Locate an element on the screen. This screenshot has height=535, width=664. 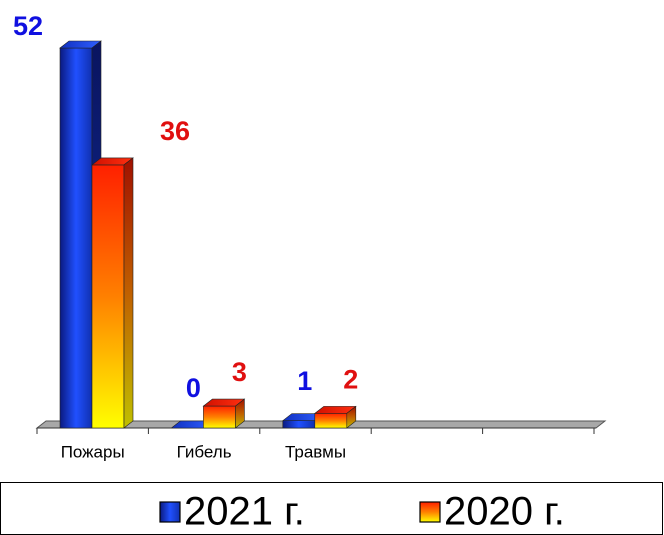
x-tick-label: Пожары is located at coordinates (93, 451).